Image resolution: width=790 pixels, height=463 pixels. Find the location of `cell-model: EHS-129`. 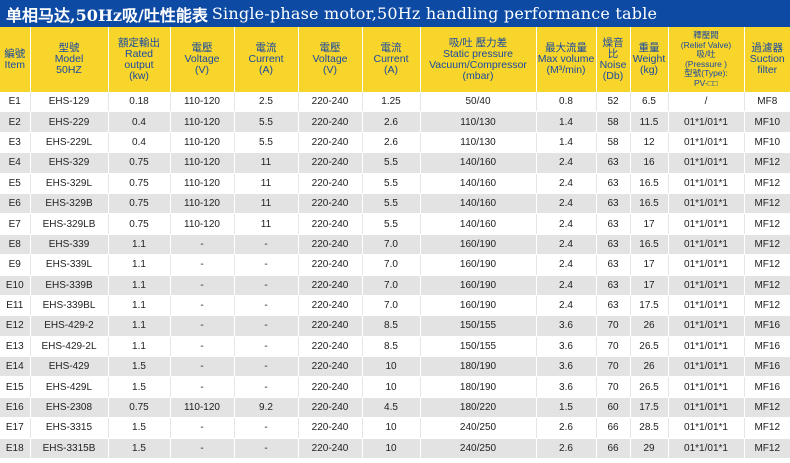

cell-model: EHS-129 is located at coordinates (69, 102).